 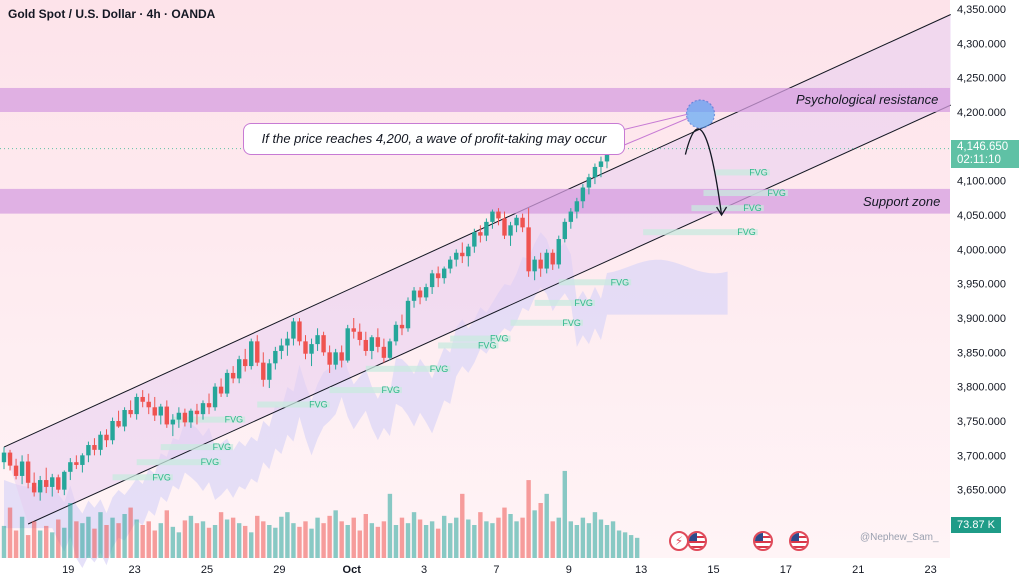 What do you see at coordinates (981, 491) in the screenshot?
I see `y-tick-label: 3,650.000` at bounding box center [981, 491].